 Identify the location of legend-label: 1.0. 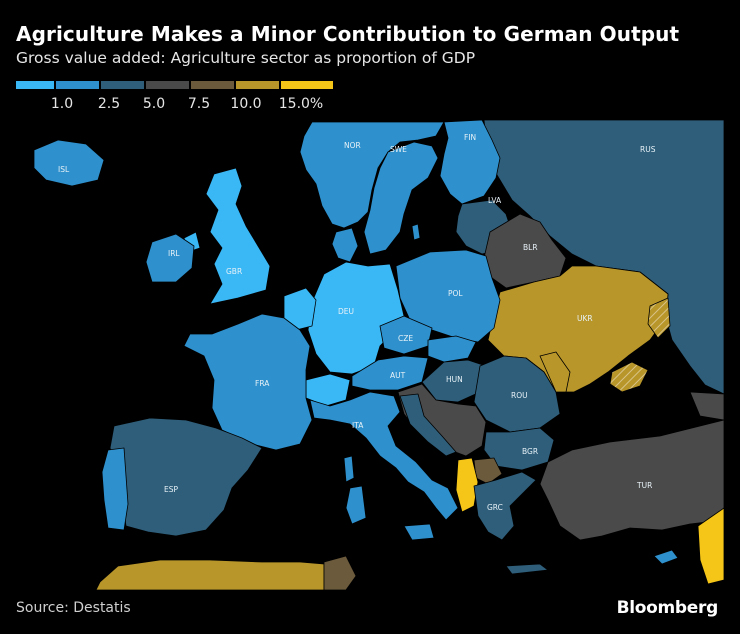
(62, 104).